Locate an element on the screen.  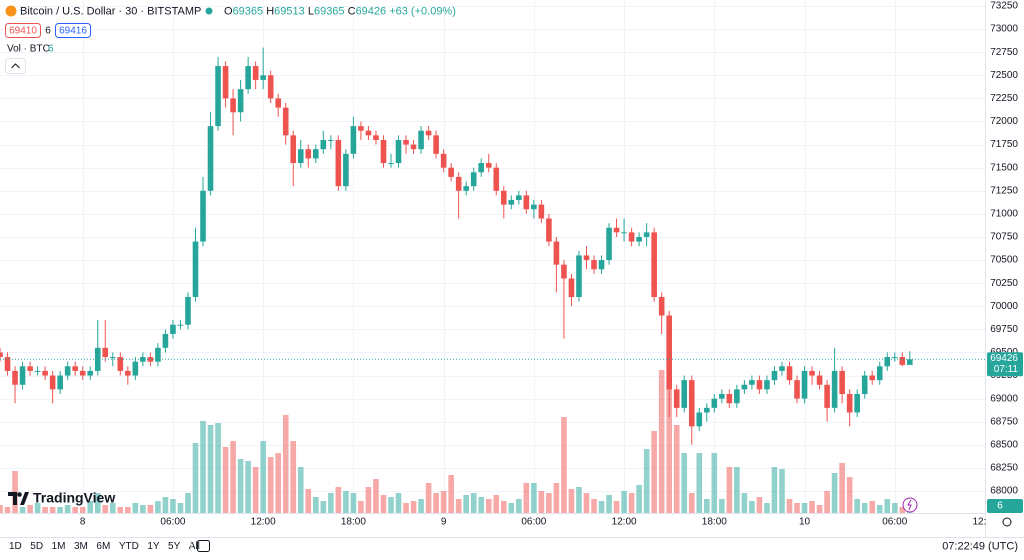
y-tick-label: 70250 is located at coordinates (1004, 283).